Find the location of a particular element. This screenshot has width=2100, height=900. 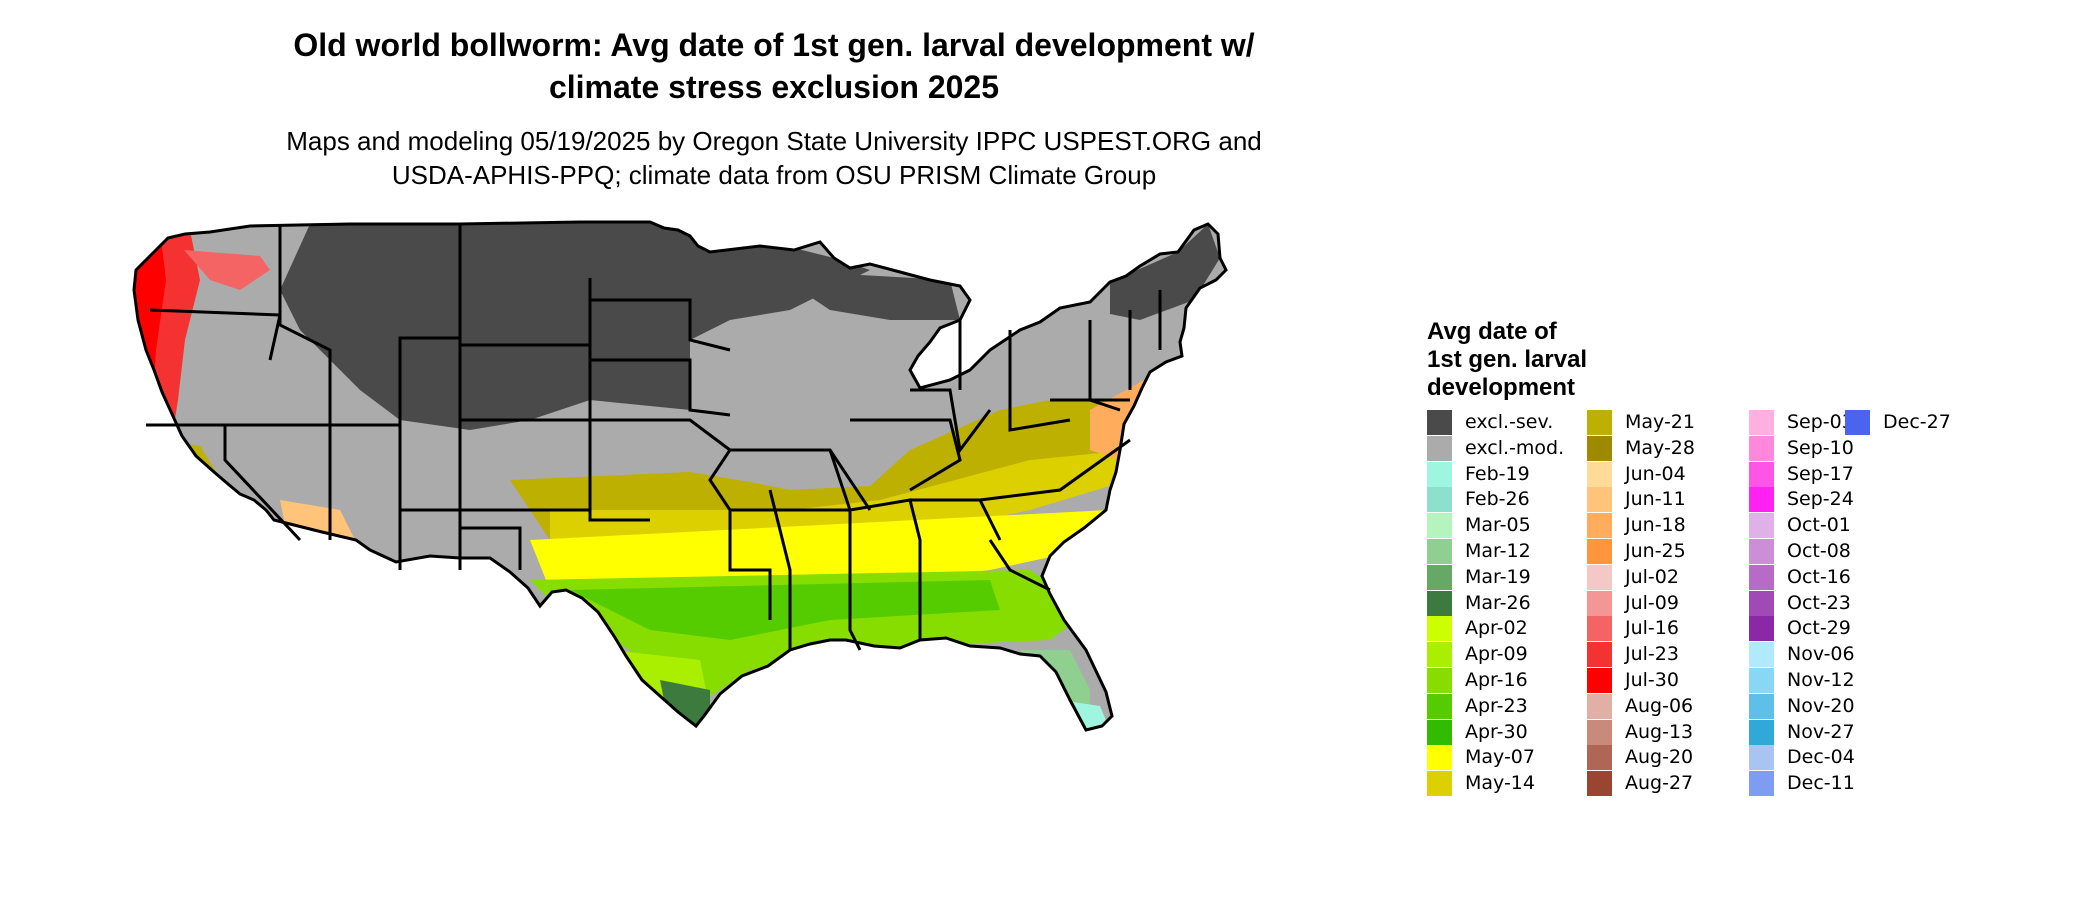

legend-label: Mar-12 is located at coordinates (1498, 550).